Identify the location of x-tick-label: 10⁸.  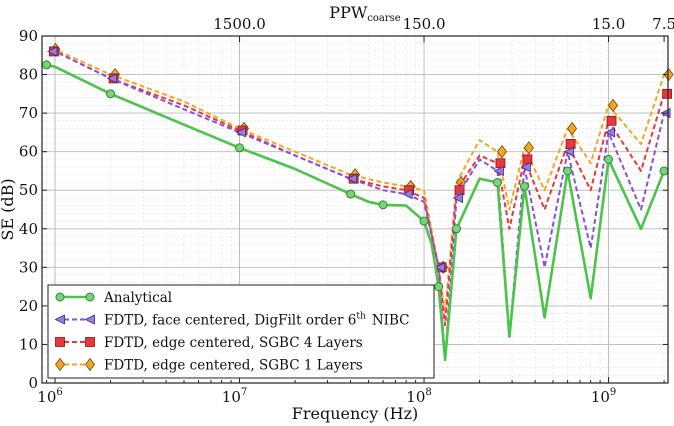
(418, 396).